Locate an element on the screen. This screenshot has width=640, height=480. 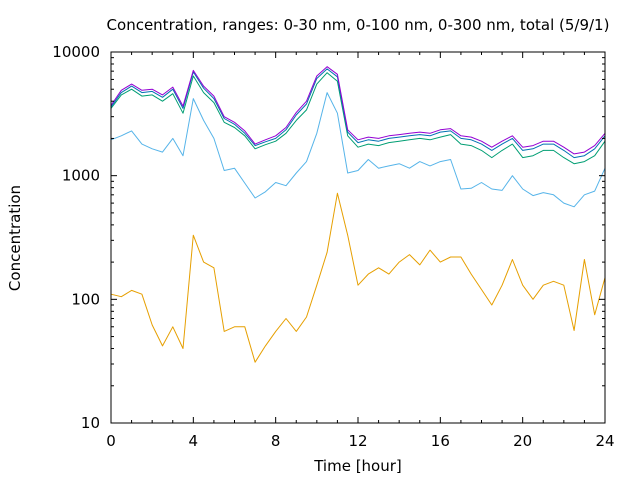
x-axis-label: Time [hour] is located at coordinates (357, 466).